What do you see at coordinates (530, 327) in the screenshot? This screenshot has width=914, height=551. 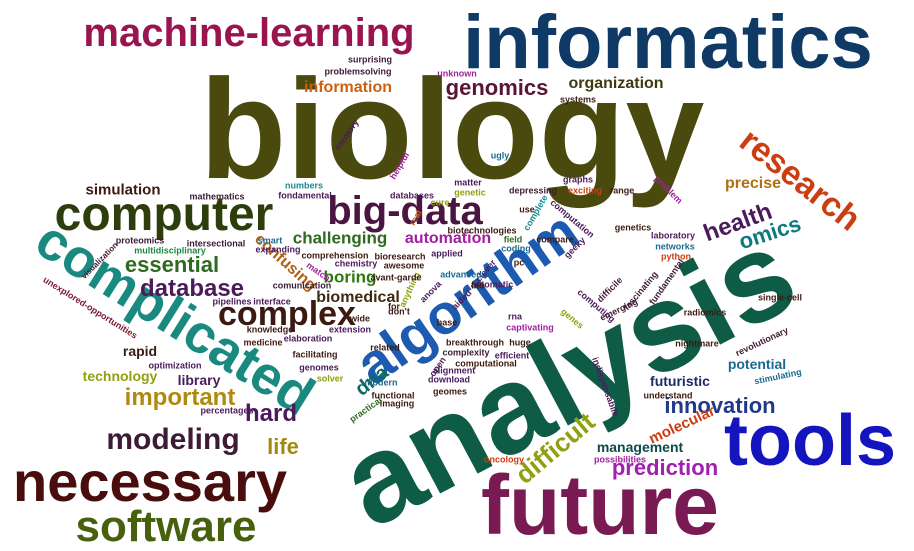 I see `word-captivating: captivating` at bounding box center [530, 327].